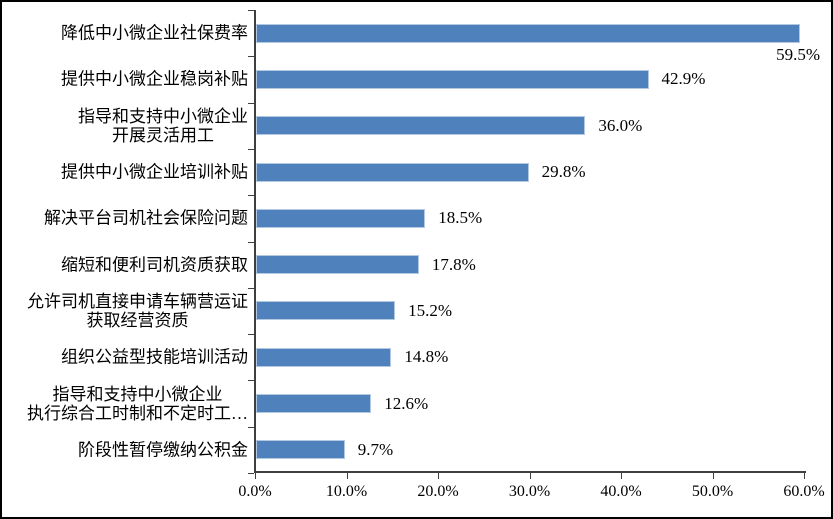 Image resolution: width=833 pixels, height=519 pixels. Describe the element at coordinates (137, 301) in the screenshot. I see `category-label-line: 允许司机直接申请车辆营运证` at that location.